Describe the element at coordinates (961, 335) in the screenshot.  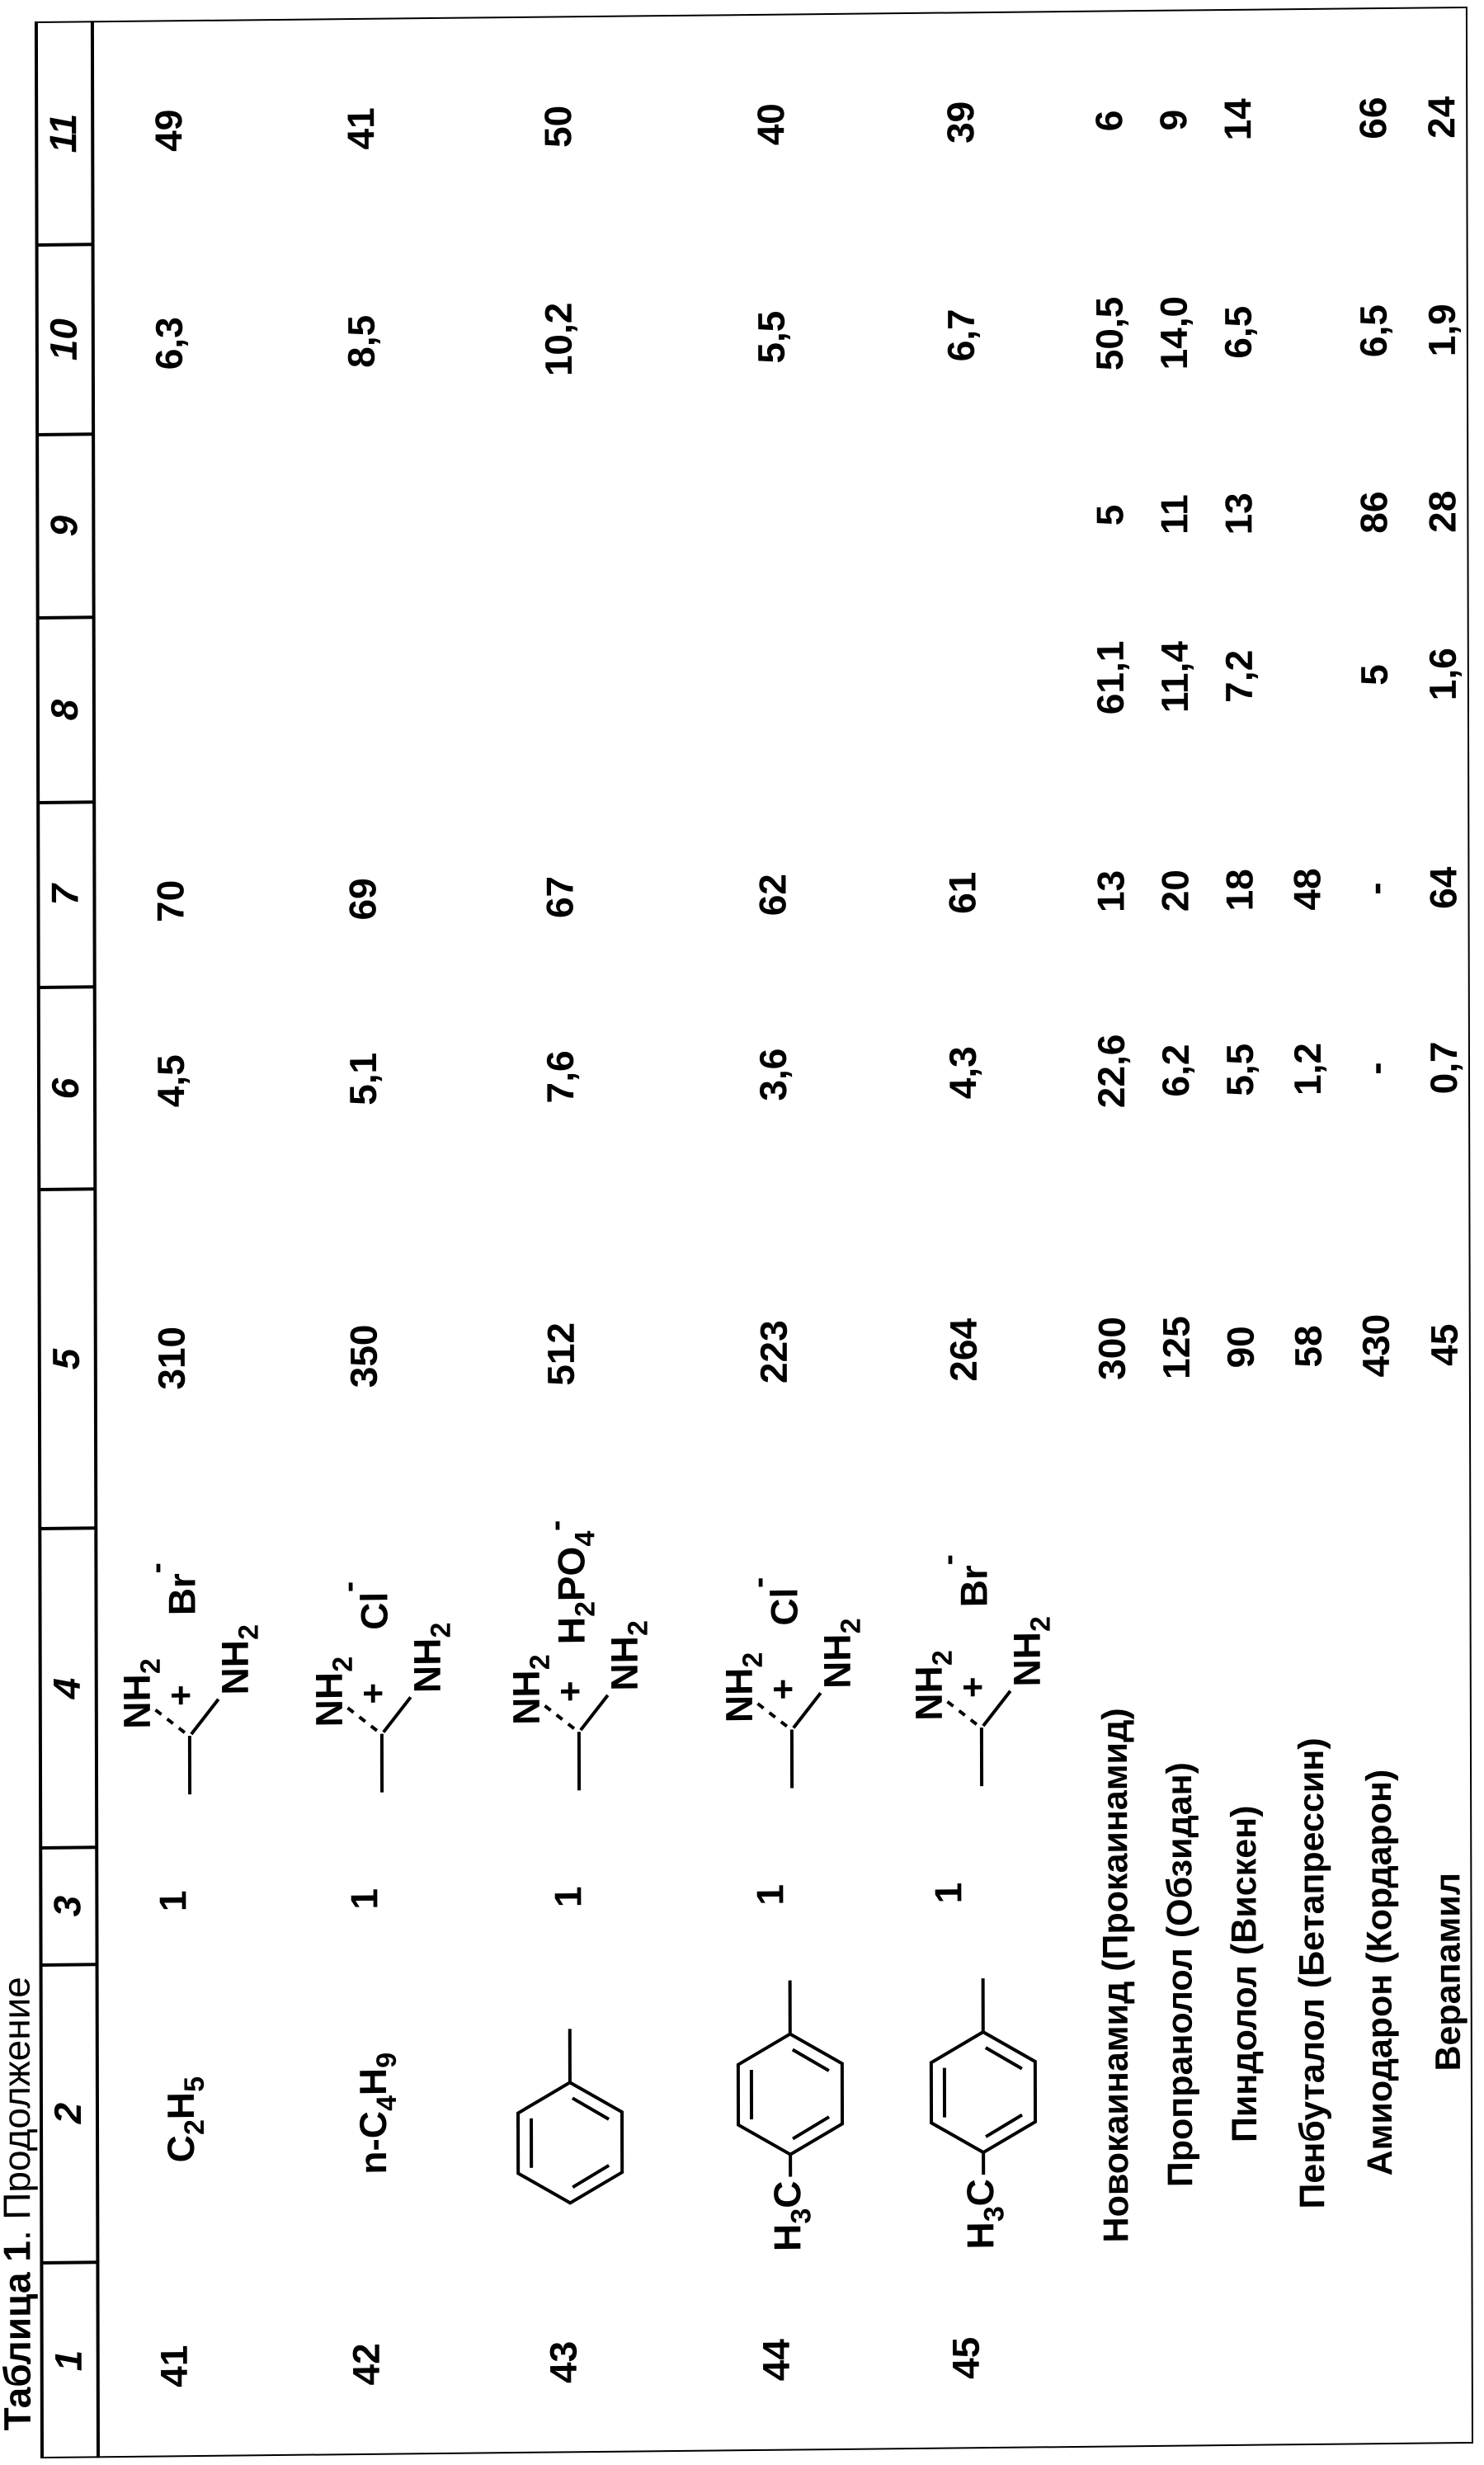
I see `svg-text: 6,7` at that location.